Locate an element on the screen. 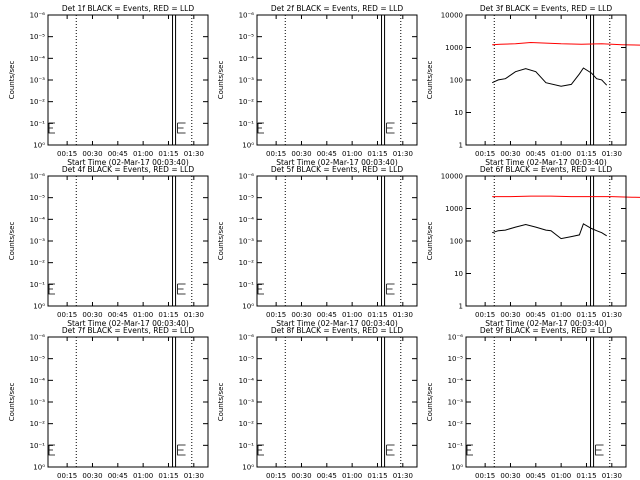  chart-title: Det 2f BLACK = Events, RED = LLD is located at coordinates (337, 8).